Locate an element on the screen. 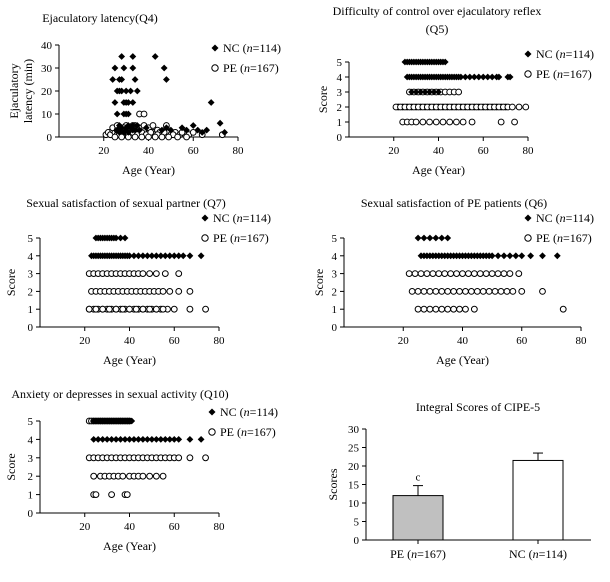 This screenshot has height=582, width=610. x-category-label: NC (n=114) is located at coordinates (538, 554).